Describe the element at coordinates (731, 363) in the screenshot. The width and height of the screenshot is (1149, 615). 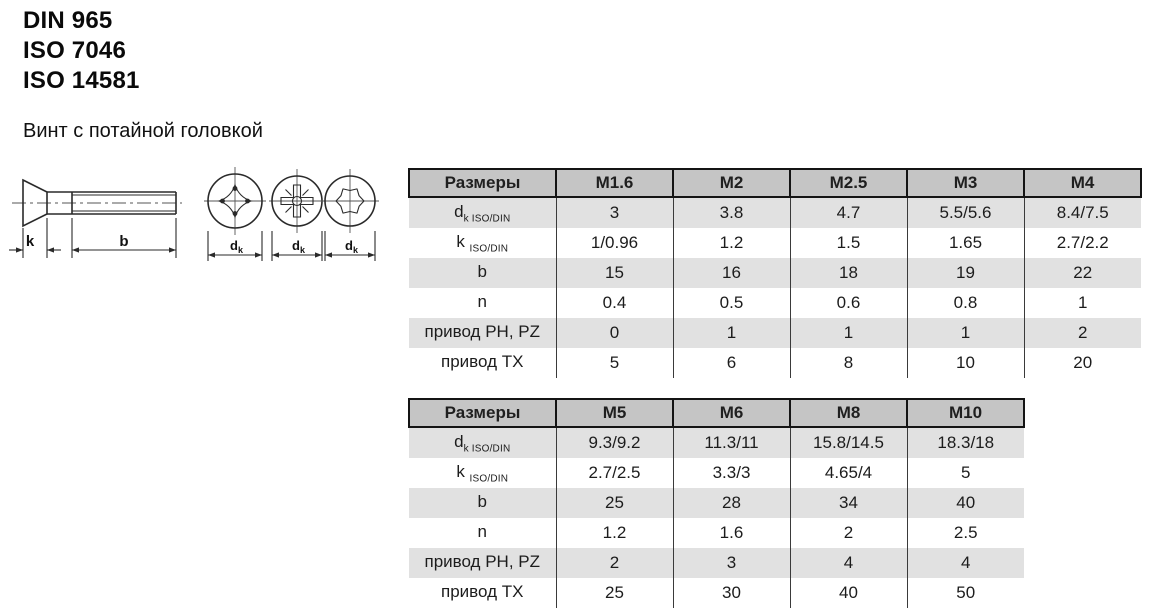
I see `table-cell: 6` at that location.